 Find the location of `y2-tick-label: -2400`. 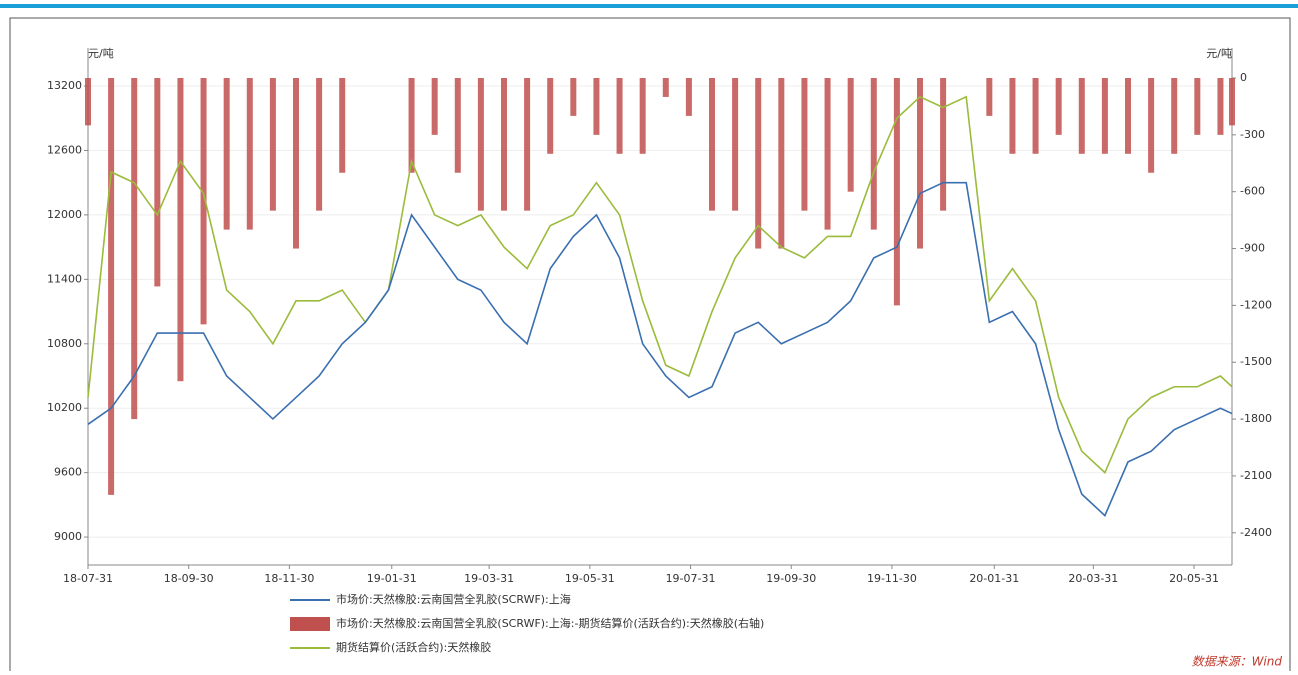

y2-tick-label: -2400 is located at coordinates (1256, 532).